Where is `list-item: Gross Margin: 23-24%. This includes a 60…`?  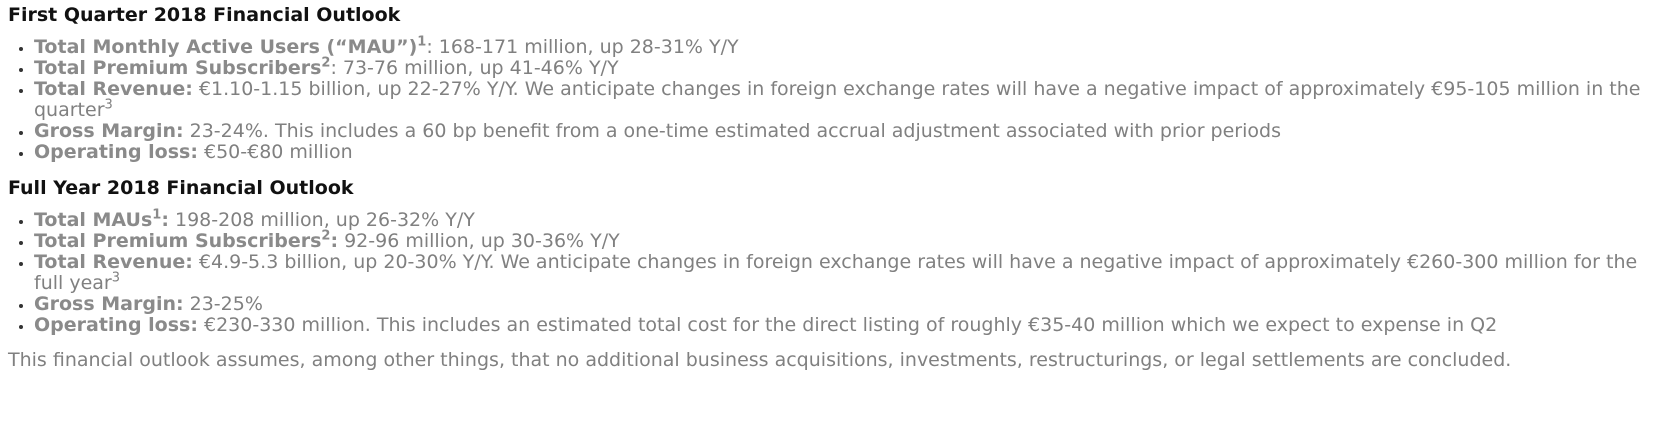
list-item: Gross Margin: 23-24%. This includes a 60… is located at coordinates (851, 131).